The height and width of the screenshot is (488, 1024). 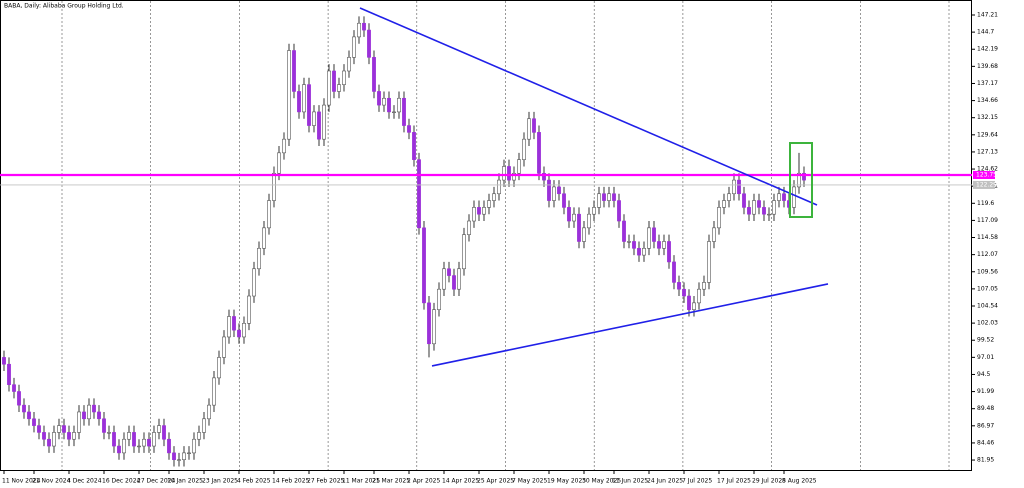 What do you see at coordinates (987, 305) in the screenshot?
I see `y-tick-label: 104.54` at bounding box center [987, 305].